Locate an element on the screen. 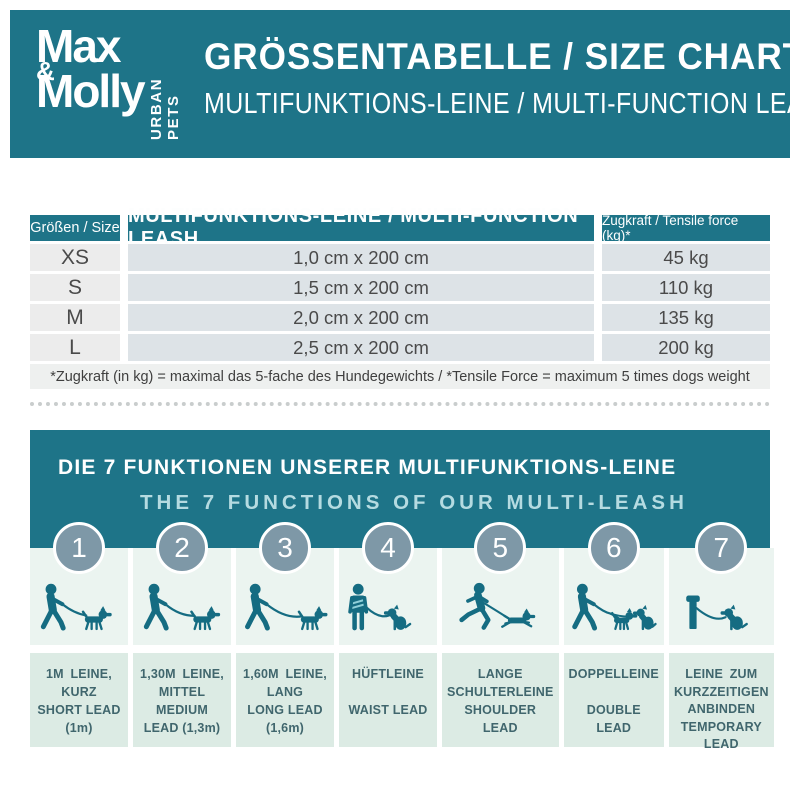 The height and width of the screenshot is (800, 800). function-number-1: 1 is located at coordinates (79, 547).